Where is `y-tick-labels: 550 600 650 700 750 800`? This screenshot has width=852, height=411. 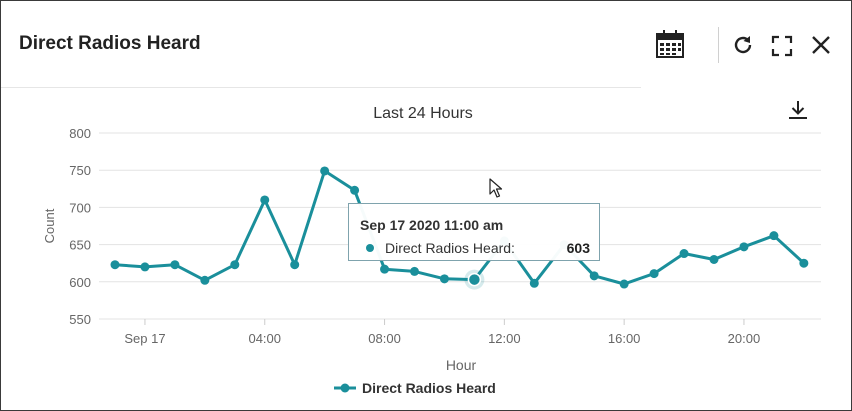
y-tick-labels: 550 600 650 700 750 800 is located at coordinates (80, 226).